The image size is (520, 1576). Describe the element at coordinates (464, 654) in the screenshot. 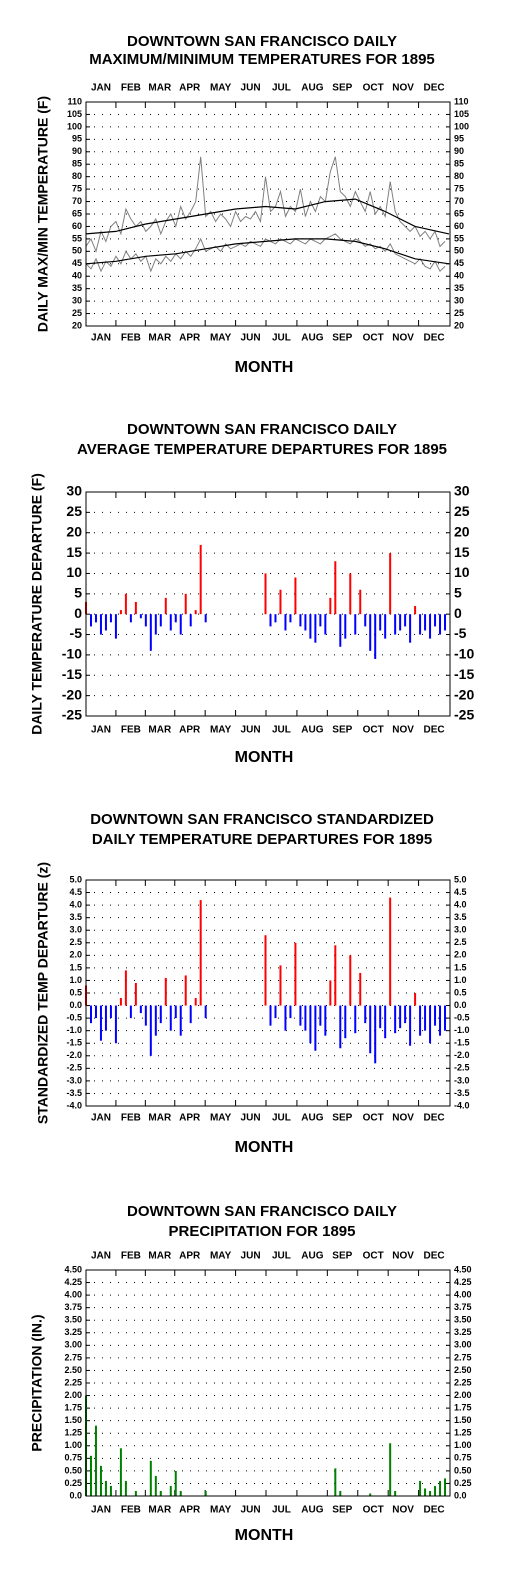

I see `y-tick-label-right: -10` at that location.